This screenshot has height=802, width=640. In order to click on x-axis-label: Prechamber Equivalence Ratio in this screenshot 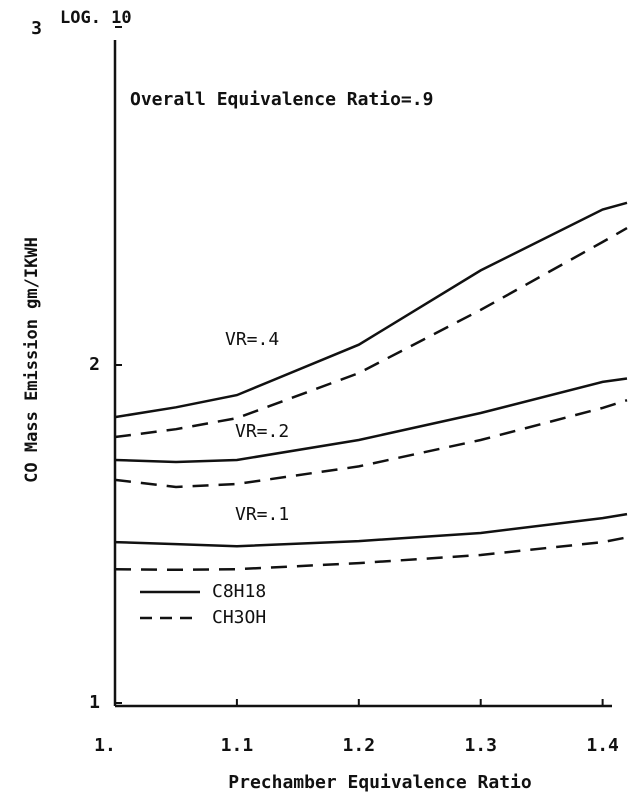, I will do `click(379, 782)`.